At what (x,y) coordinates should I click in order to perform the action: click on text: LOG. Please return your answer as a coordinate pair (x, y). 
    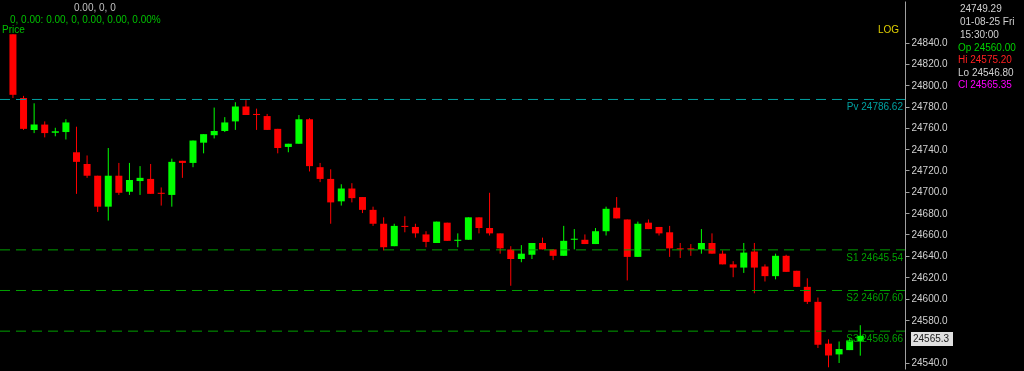
    Looking at the image, I should click on (888, 29).